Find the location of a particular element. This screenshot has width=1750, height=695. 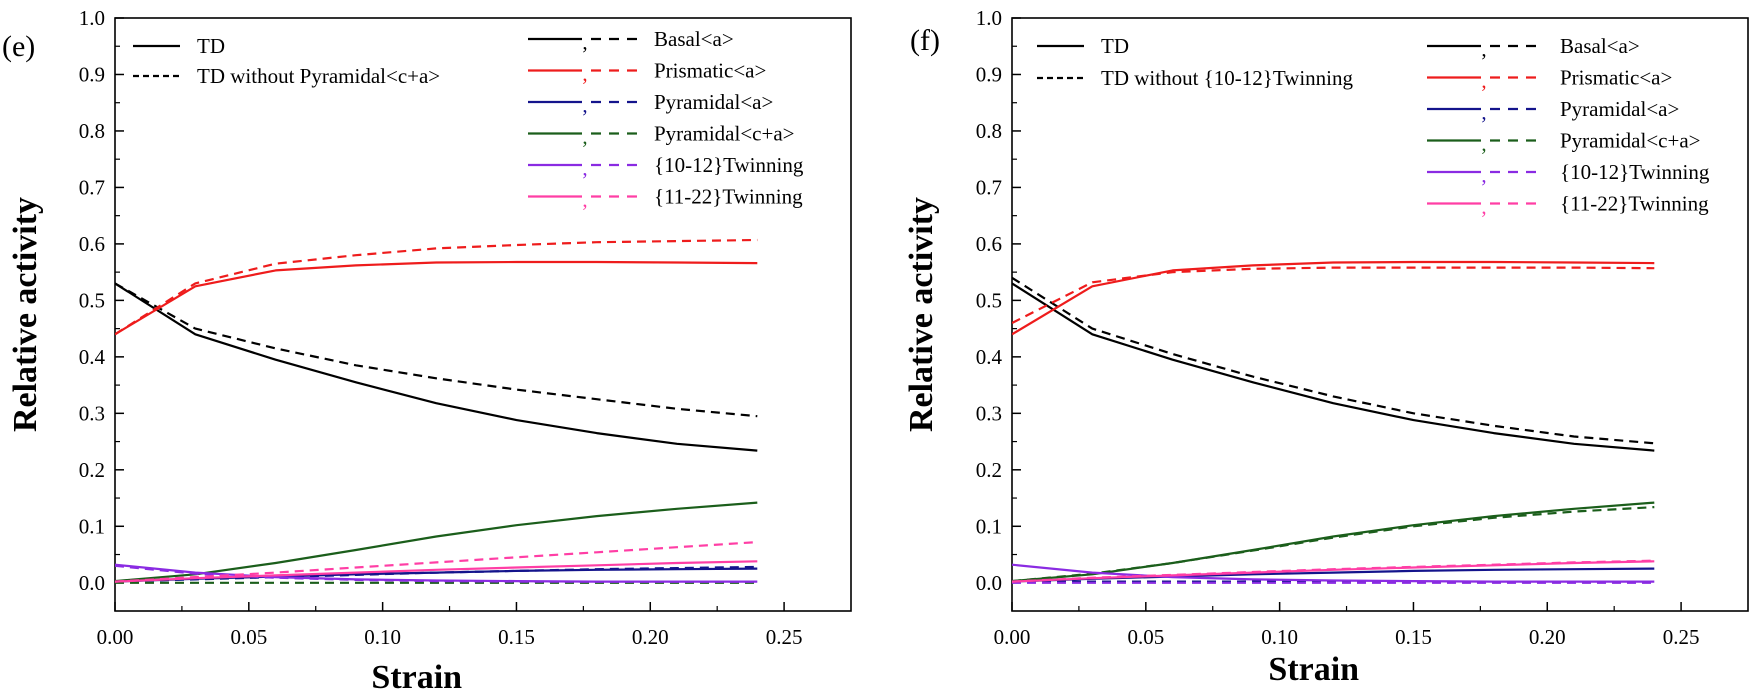

style-legend-label: TD without {10-12}Twinning is located at coordinates (1227, 78).